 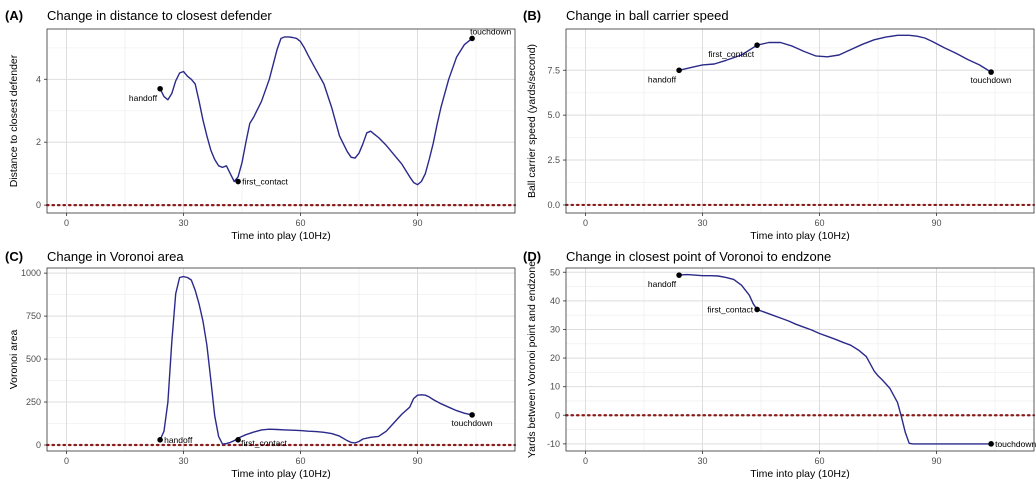 I want to click on y-tick-label: 250, so click(x=33, y=402).